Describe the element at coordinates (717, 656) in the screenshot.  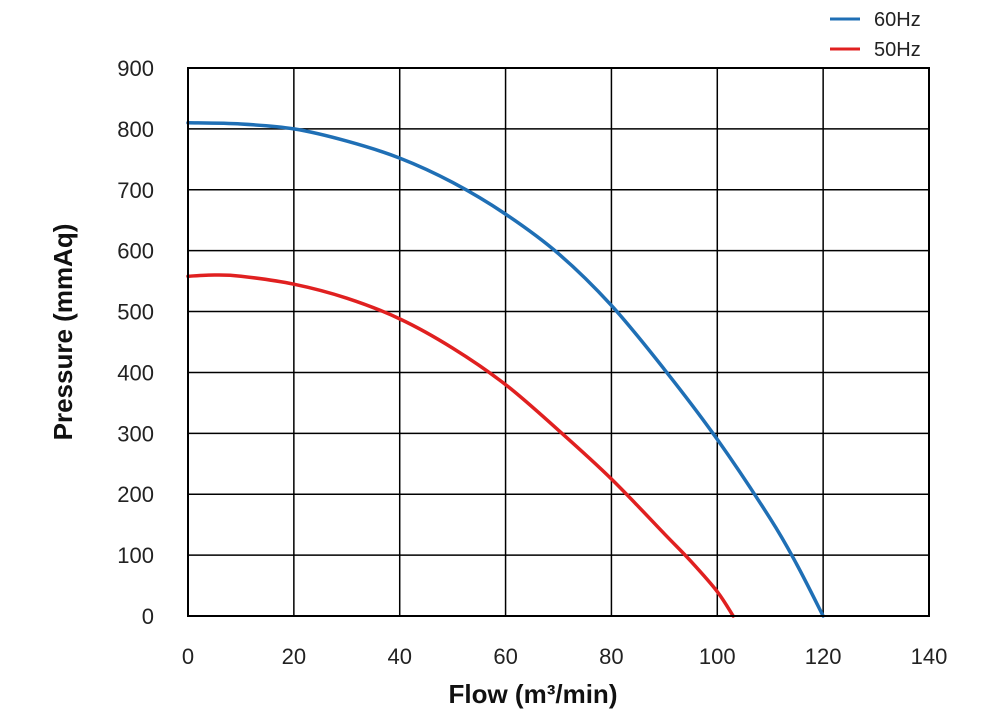
I see `x-tick-label: 100` at that location.